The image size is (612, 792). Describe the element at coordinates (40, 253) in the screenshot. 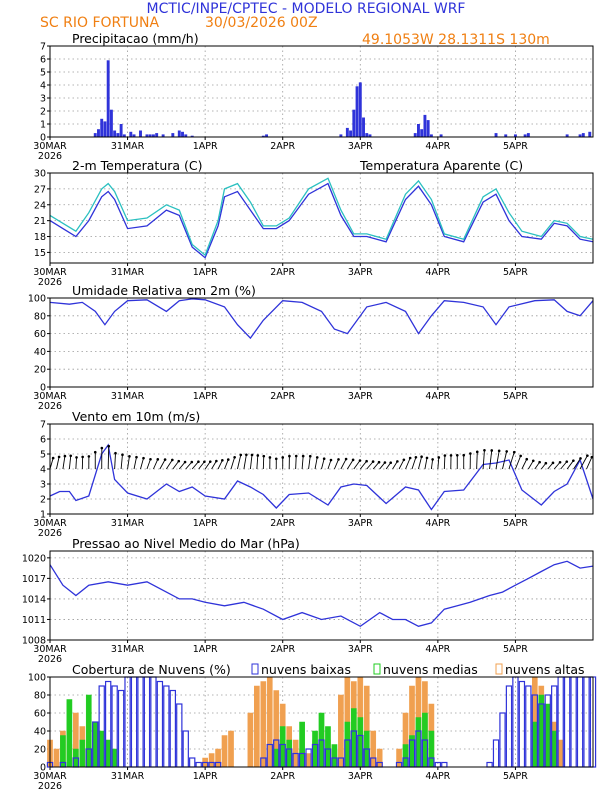

I see `temperature-ytick-label: 15` at that location.